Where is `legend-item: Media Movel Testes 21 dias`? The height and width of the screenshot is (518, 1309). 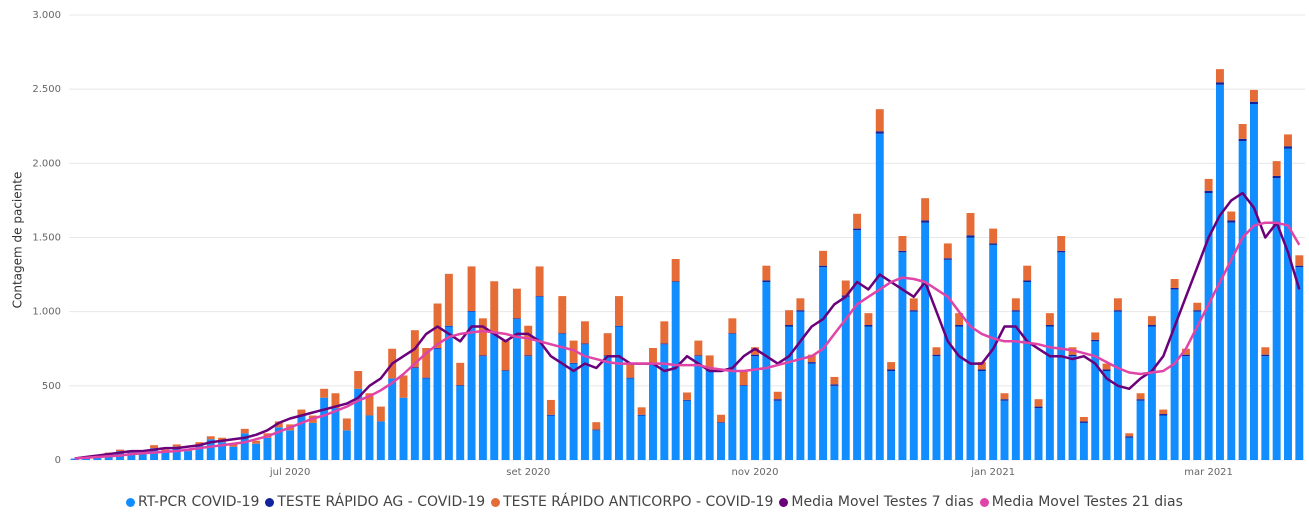 legend-item: Media Movel Testes 21 dias is located at coordinates (1081, 502).